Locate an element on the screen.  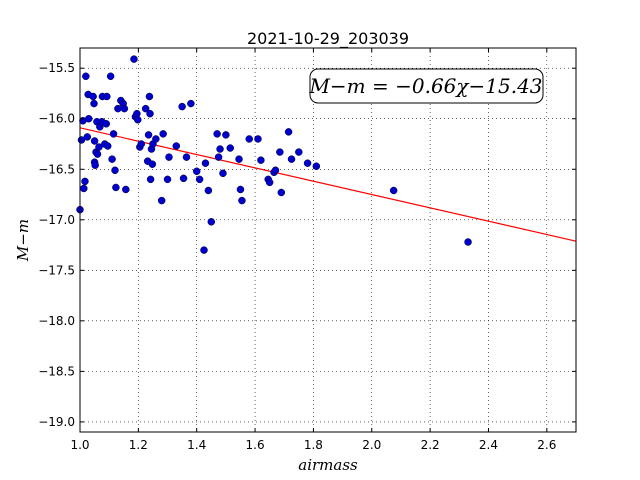
y-tick-label: −17.5 is located at coordinates (56, 270).